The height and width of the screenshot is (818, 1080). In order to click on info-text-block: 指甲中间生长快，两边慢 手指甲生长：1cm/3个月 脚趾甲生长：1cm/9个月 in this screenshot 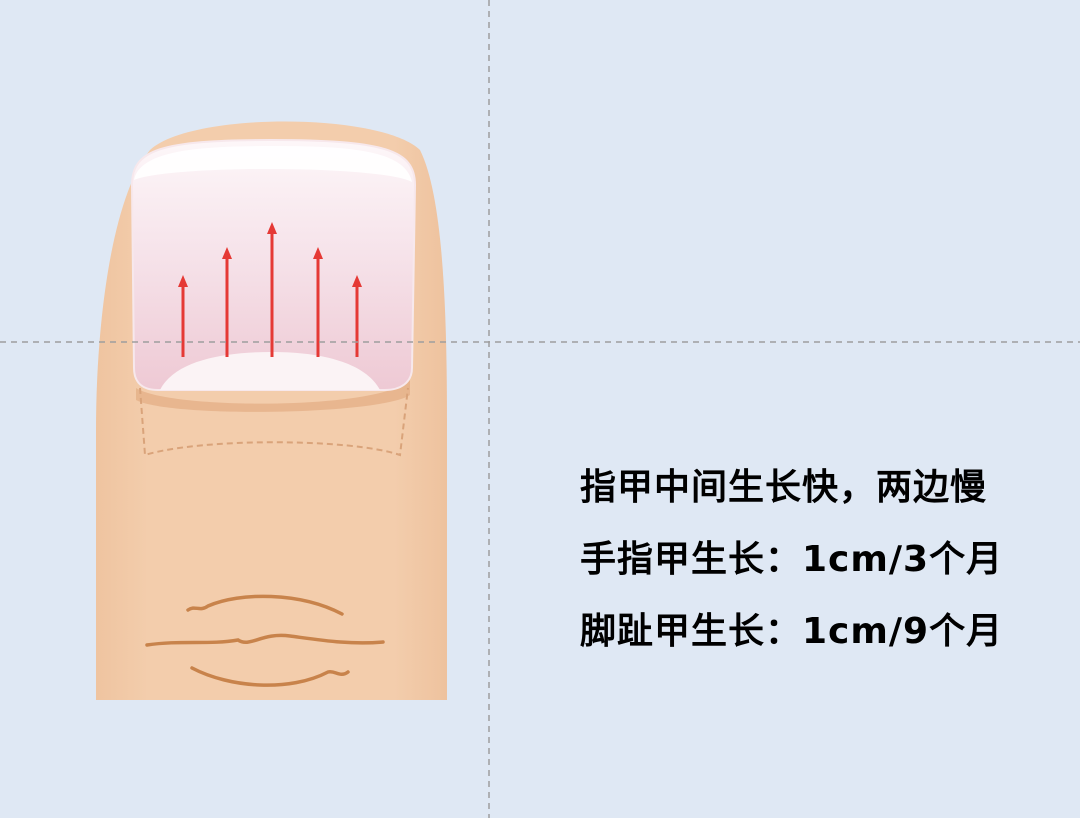, I will do `click(791, 578)`.